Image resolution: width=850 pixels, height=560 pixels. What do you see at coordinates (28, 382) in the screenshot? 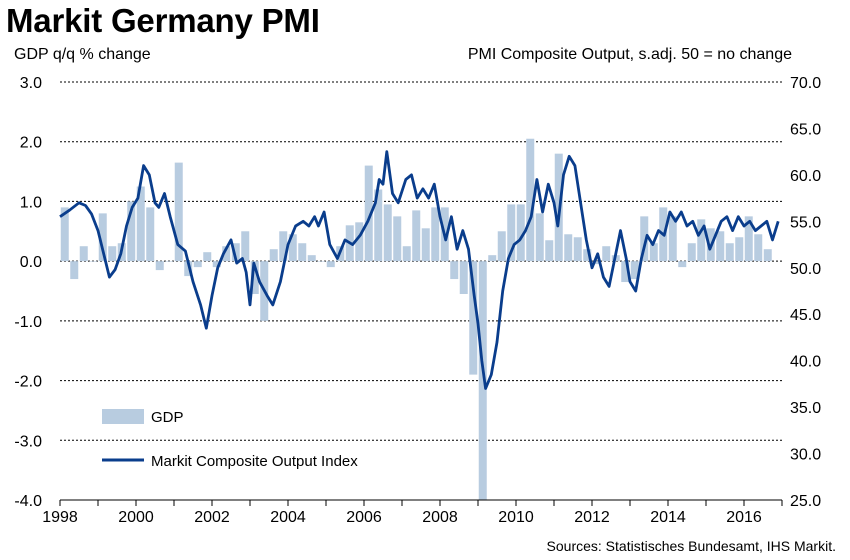
I see `left-tick-label: -2.0` at bounding box center [28, 382].